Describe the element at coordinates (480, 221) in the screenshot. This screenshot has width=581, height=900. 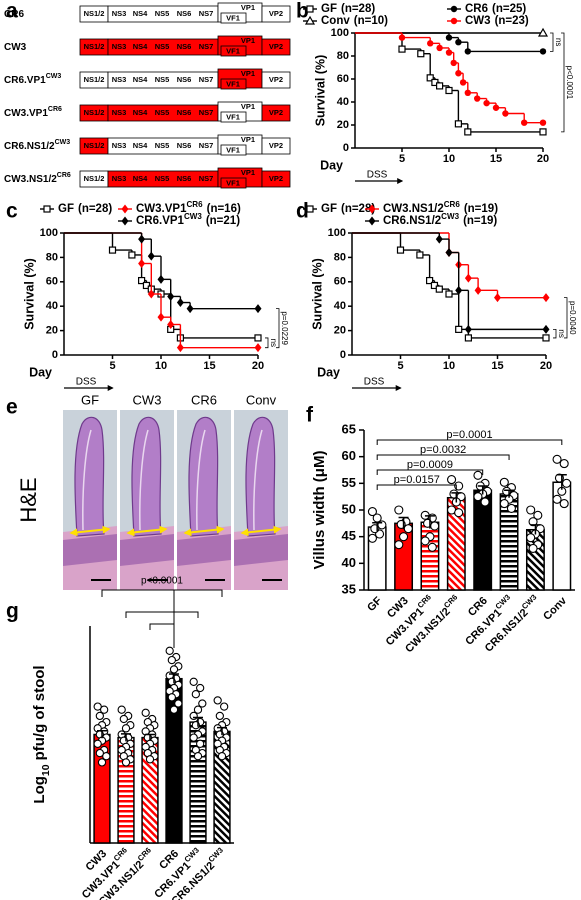
I see `legend-label-part: (n=19)` at that location.